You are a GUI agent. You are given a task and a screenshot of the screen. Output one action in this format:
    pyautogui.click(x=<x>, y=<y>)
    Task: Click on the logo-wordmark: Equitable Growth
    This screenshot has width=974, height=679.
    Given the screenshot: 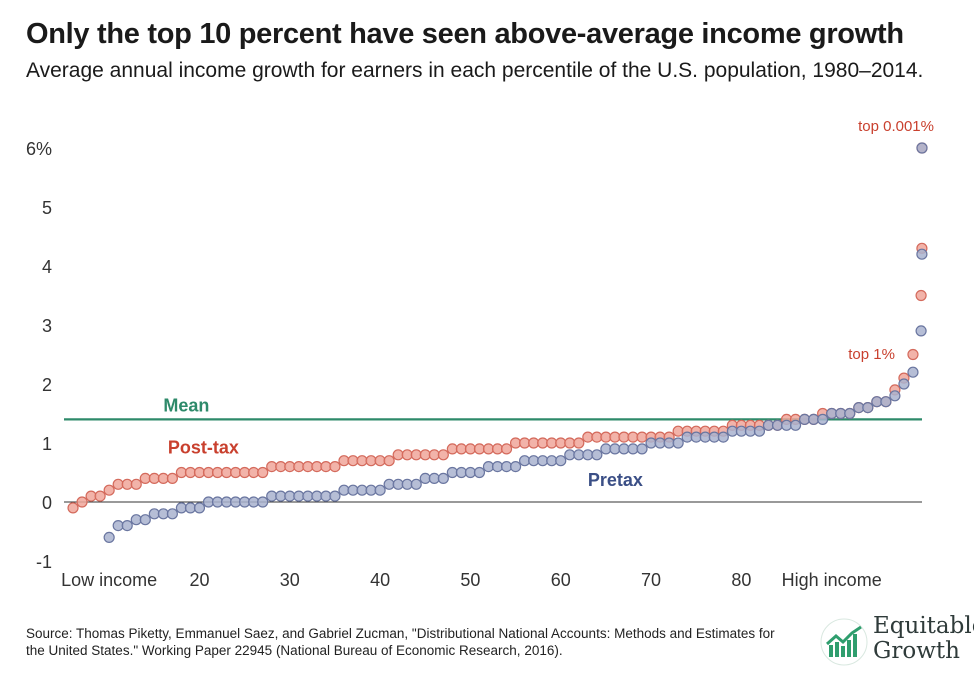 What is the action you would take?
    pyautogui.click(x=923, y=639)
    